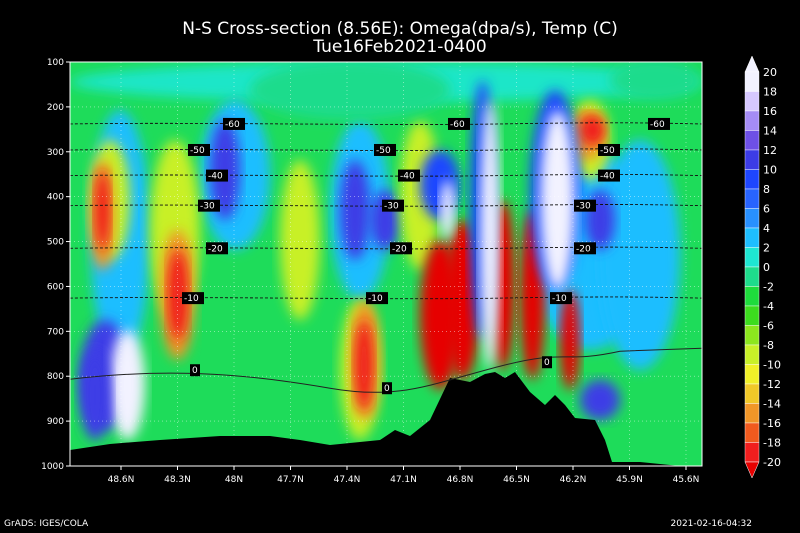 The image size is (800, 533). What do you see at coordinates (766, 267) in the screenshot?
I see `colorbar-label: 0` at bounding box center [766, 267].